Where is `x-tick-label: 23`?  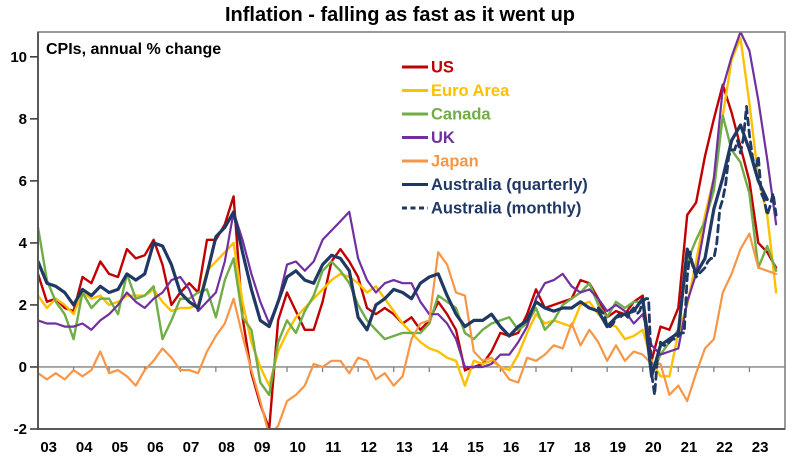
x-tick-label: 23 is located at coordinates (760, 447).